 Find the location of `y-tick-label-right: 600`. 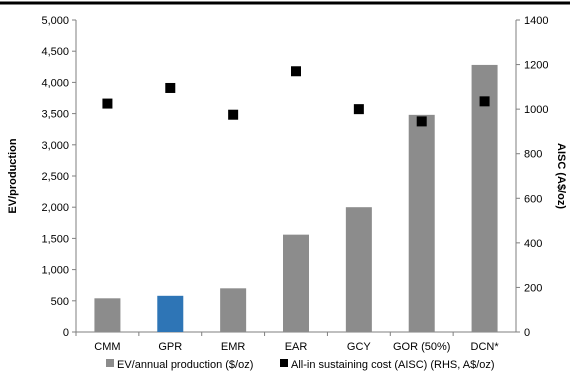

y-tick-label-right: 600 is located at coordinates (533, 199).